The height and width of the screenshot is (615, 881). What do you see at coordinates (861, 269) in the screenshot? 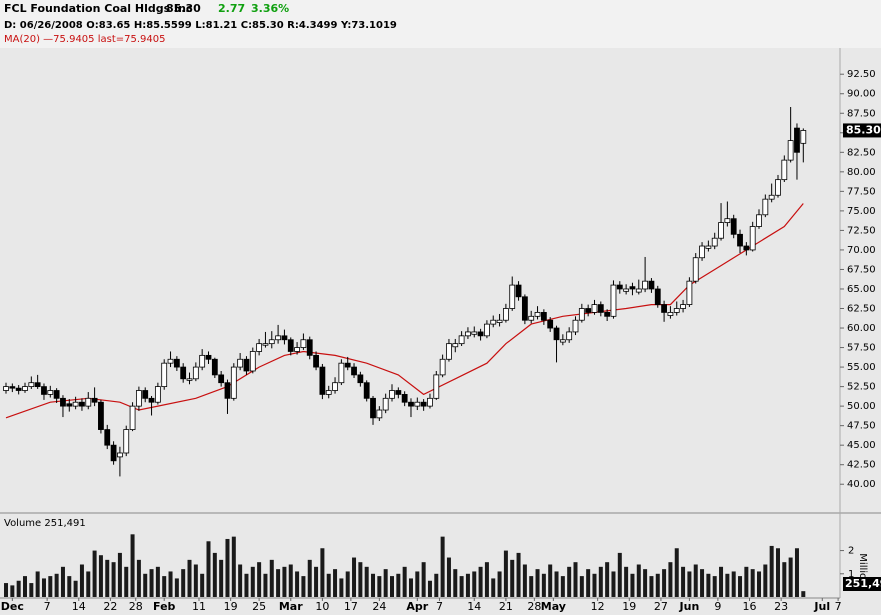
I see `y-tick-label: 67.50` at bounding box center [861, 269].